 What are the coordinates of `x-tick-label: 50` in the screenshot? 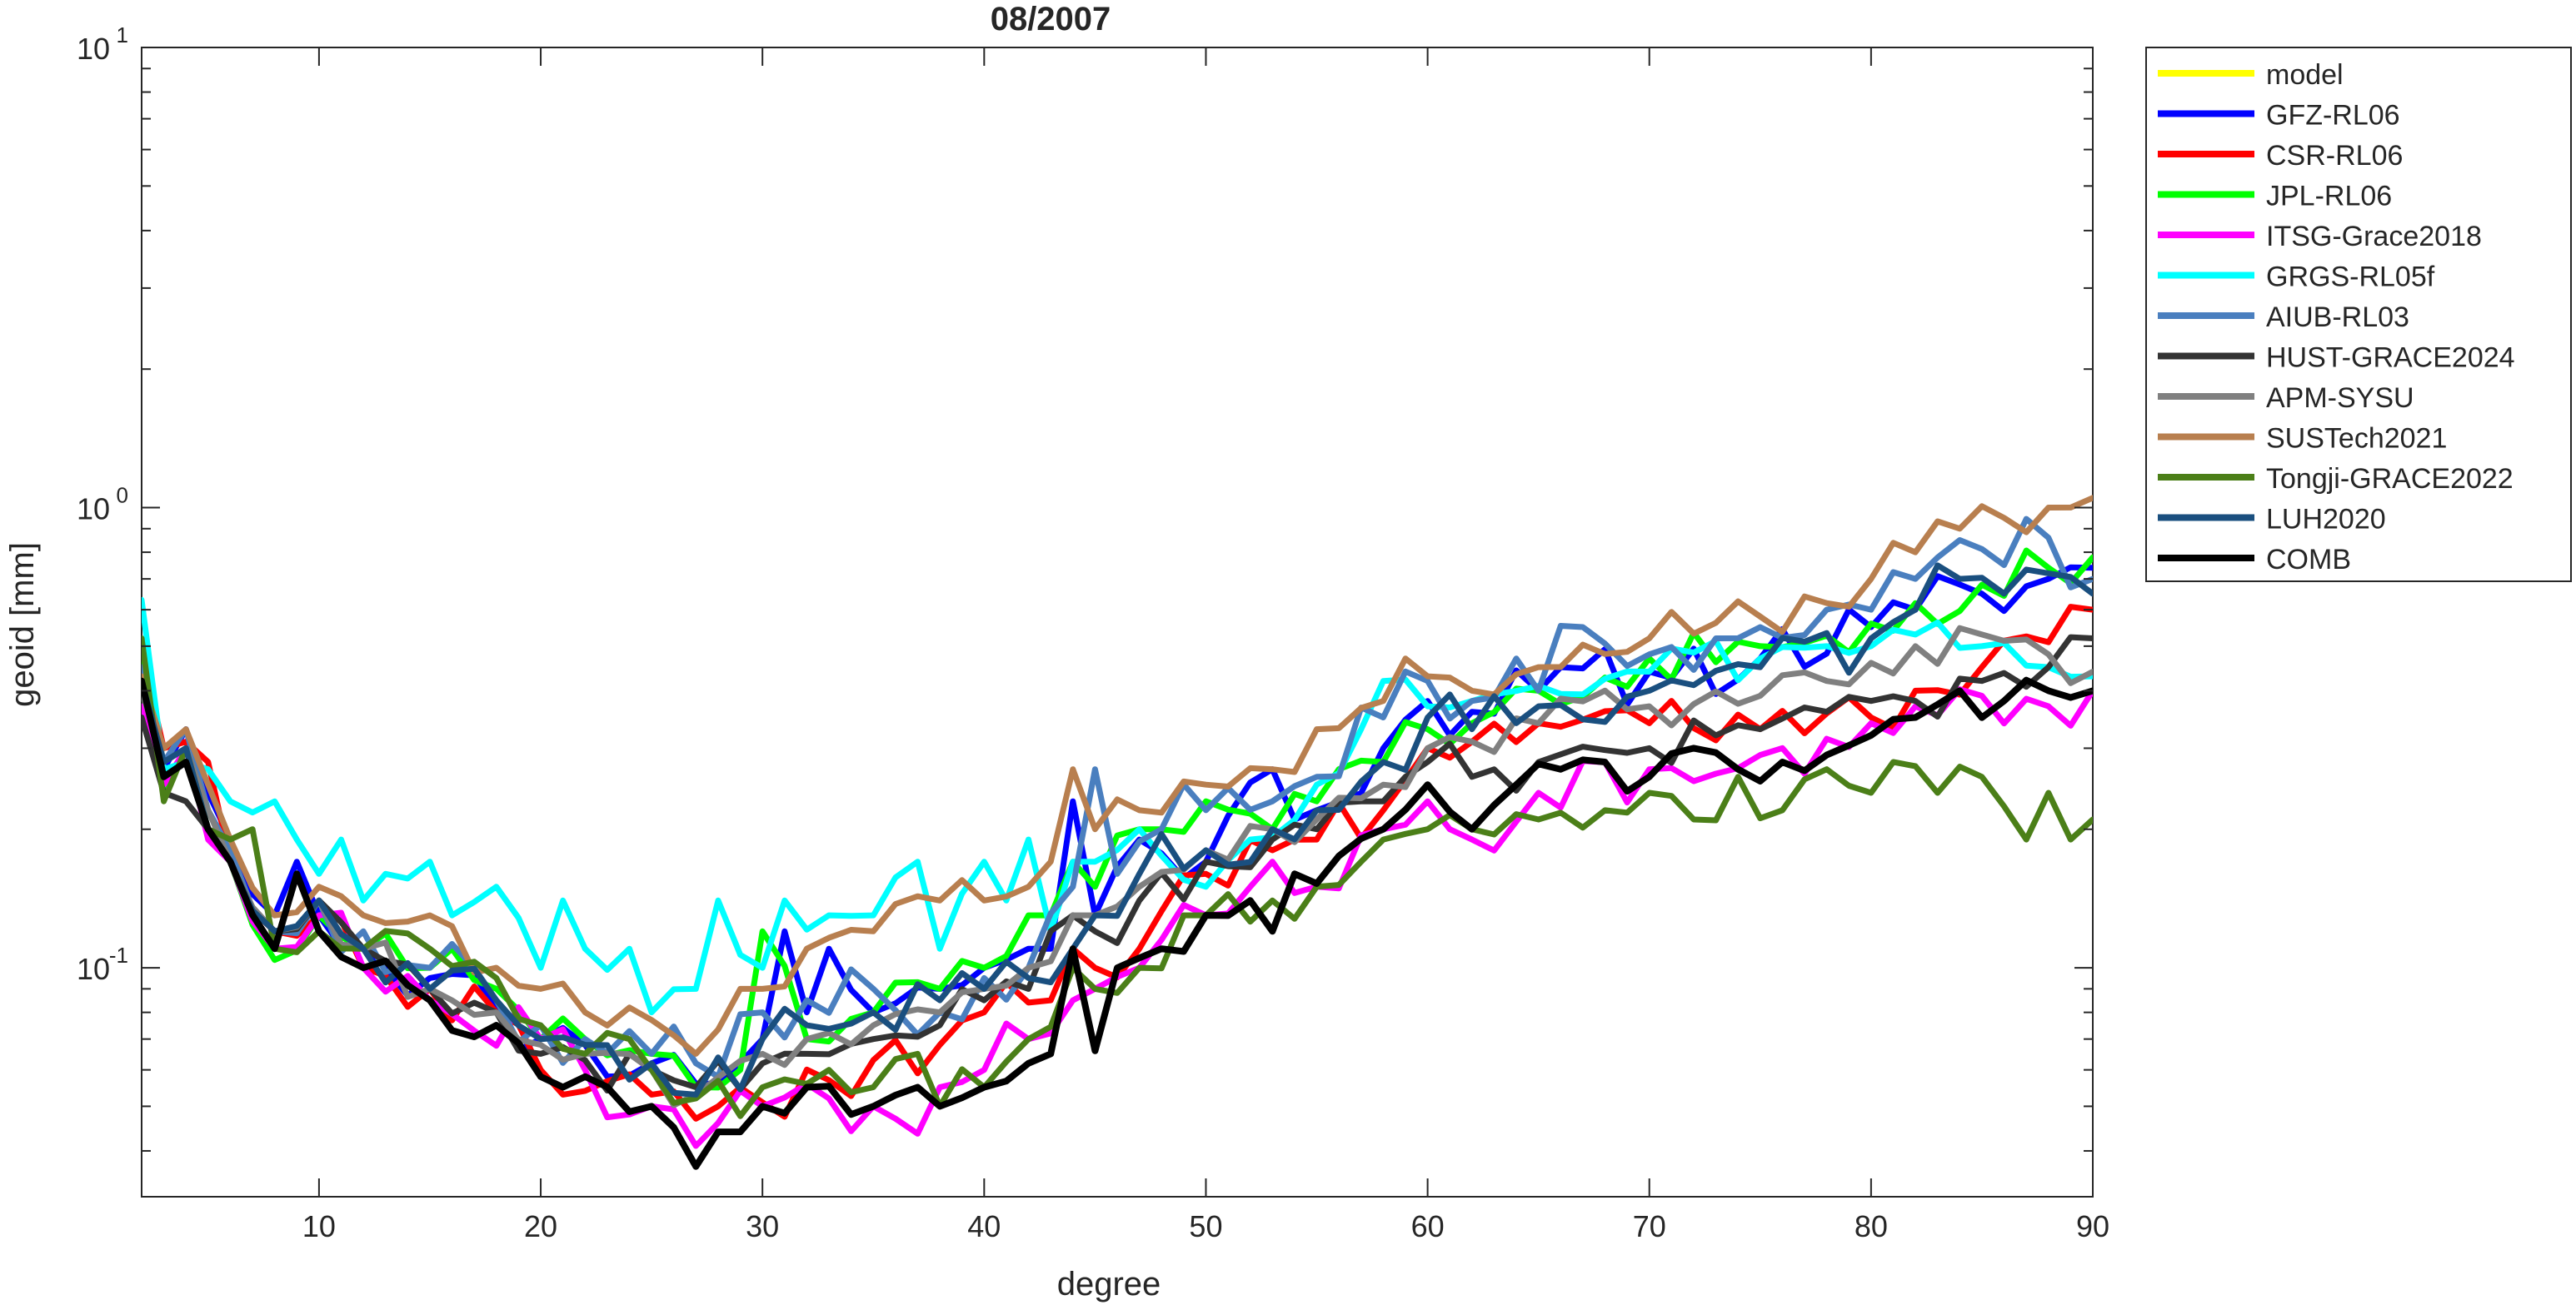 It's located at (1205, 1226).